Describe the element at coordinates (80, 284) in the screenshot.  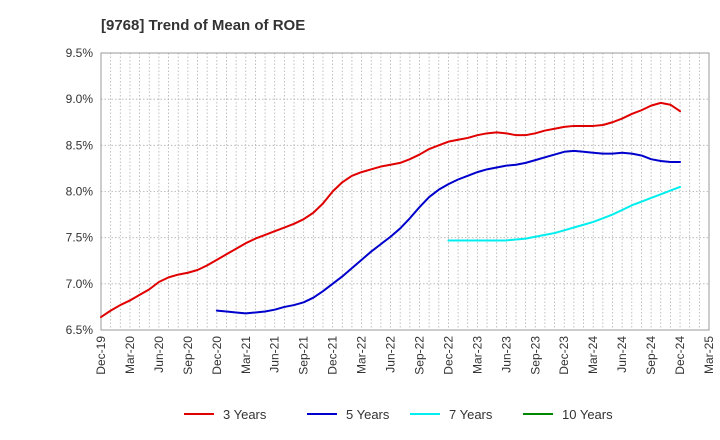
I see `y-tick-label: 7.0%` at that location.